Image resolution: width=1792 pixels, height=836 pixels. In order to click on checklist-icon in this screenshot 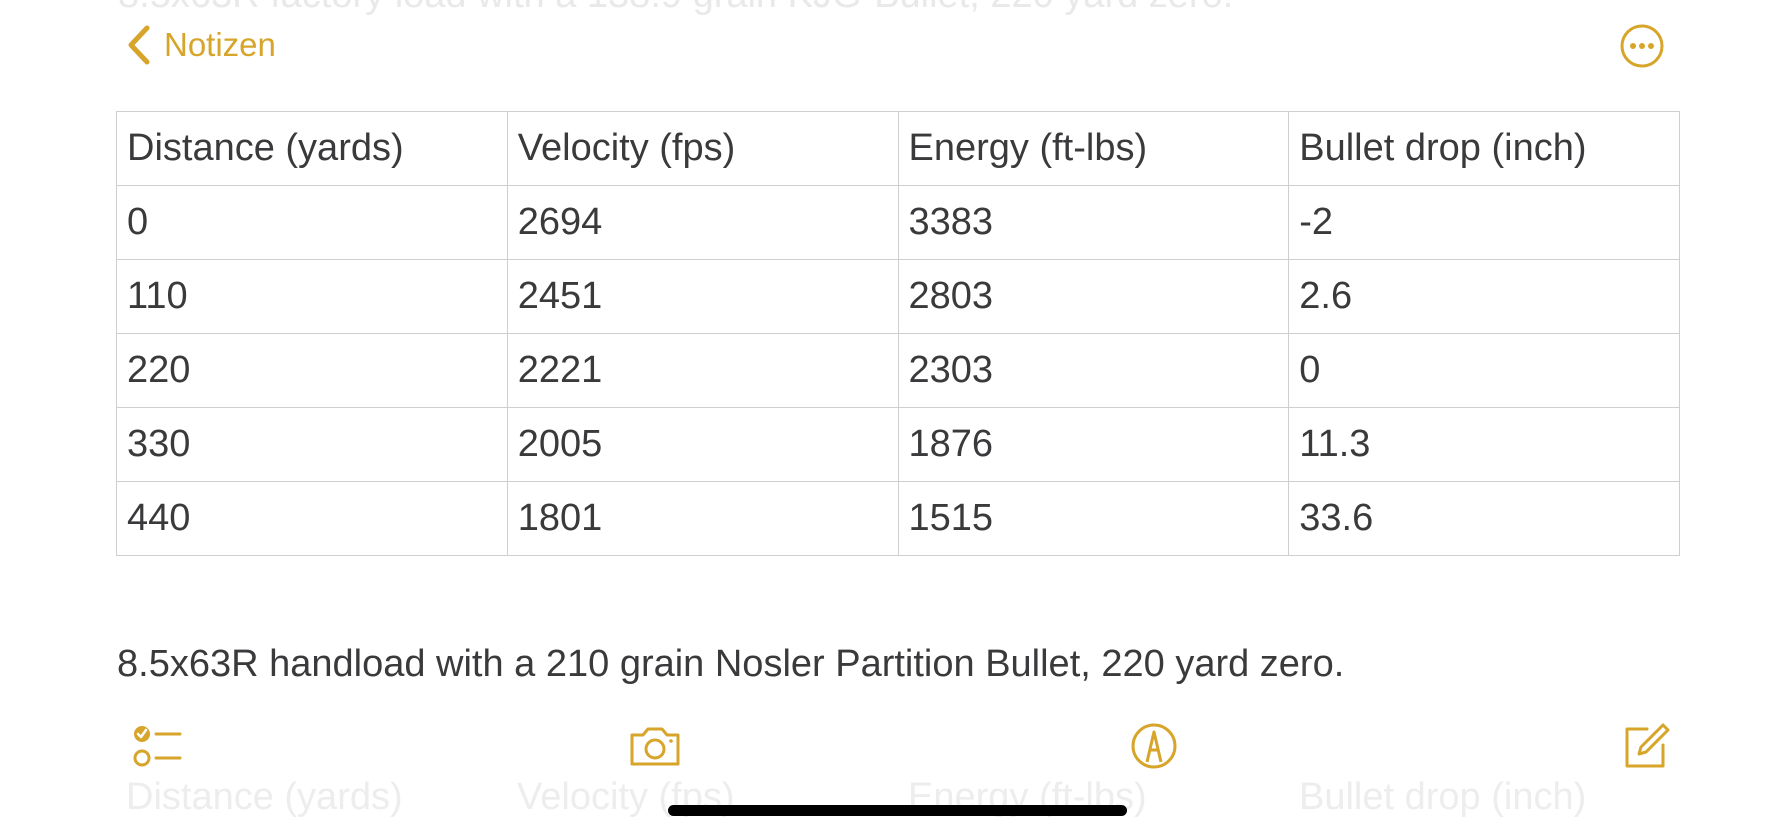, I will do `click(156, 746)`.